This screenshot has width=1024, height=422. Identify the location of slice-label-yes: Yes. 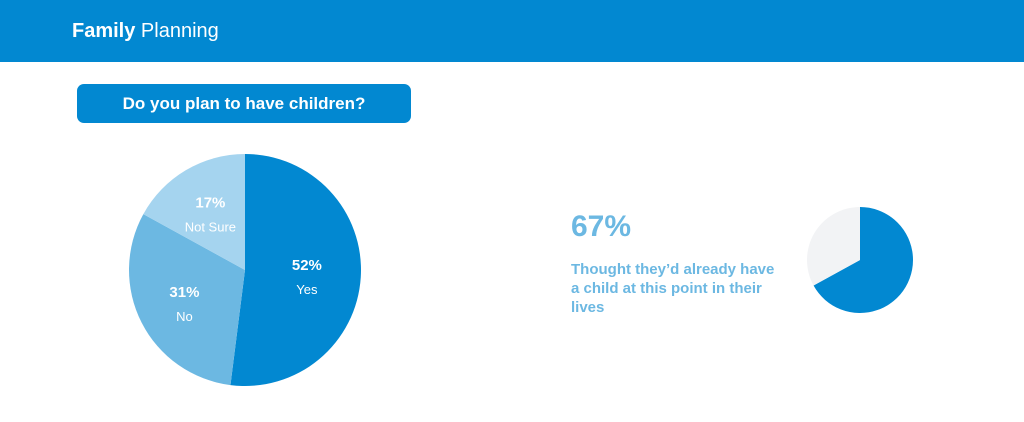
(307, 289).